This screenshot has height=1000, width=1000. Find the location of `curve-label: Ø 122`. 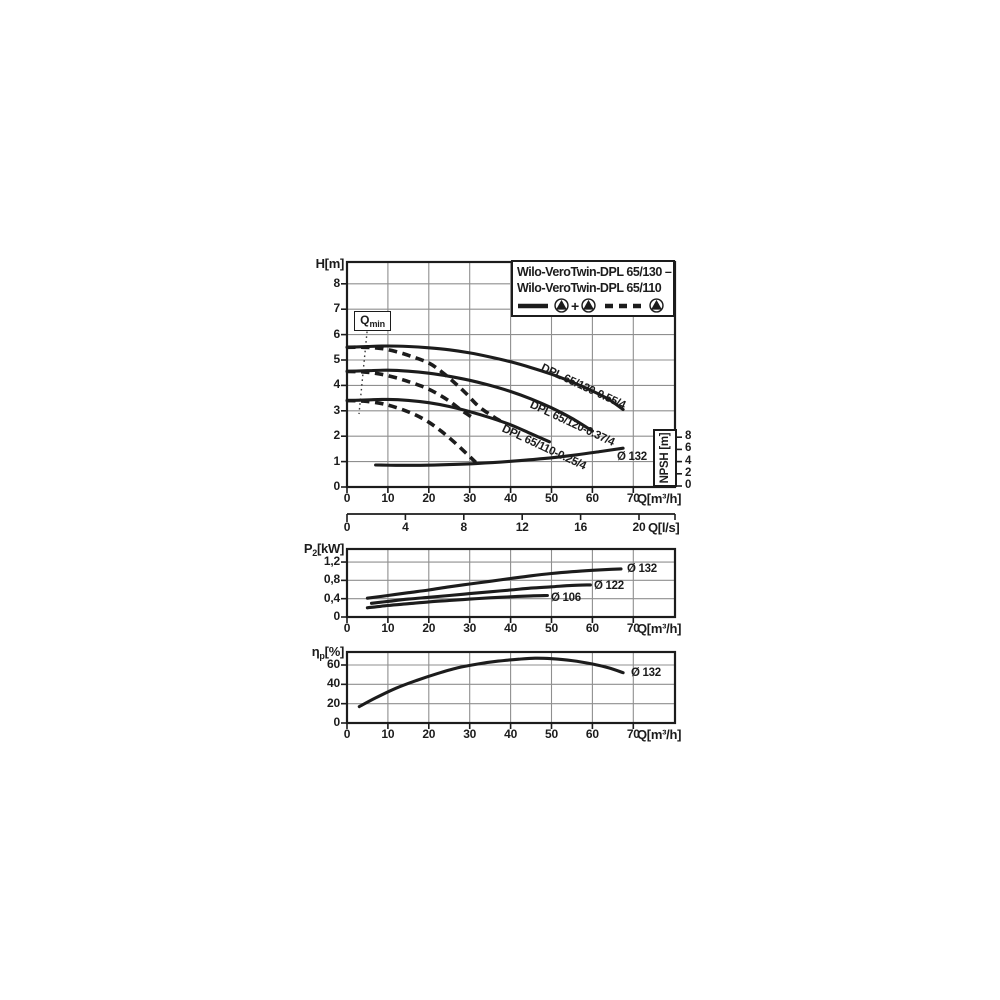

curve-label: Ø 122 is located at coordinates (609, 586).